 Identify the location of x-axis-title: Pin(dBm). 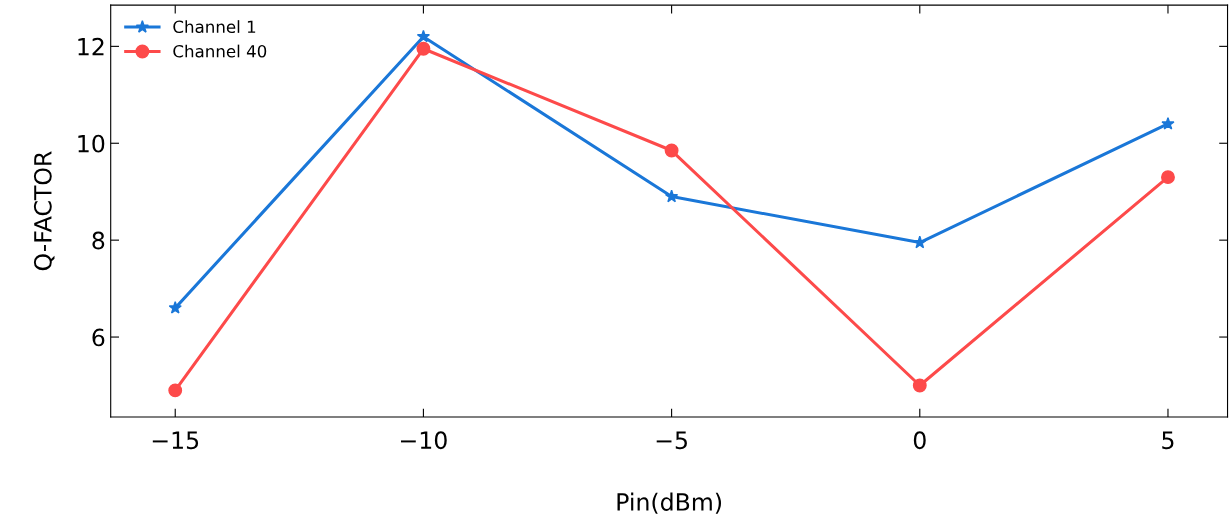
(669, 503).